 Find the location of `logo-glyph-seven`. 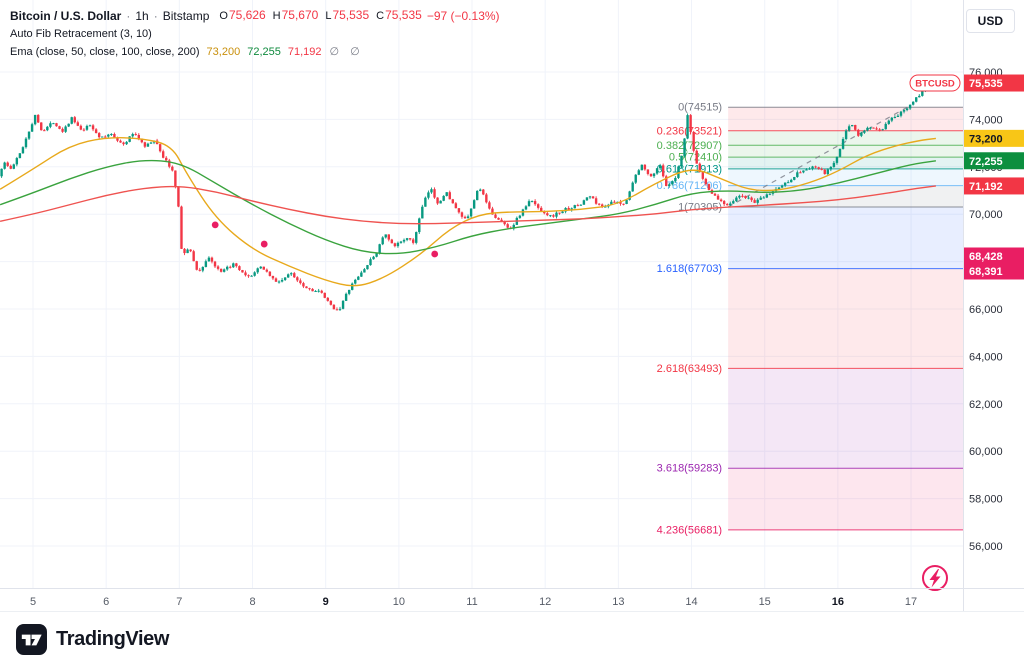

logo-glyph-seven is located at coordinates (36, 640).